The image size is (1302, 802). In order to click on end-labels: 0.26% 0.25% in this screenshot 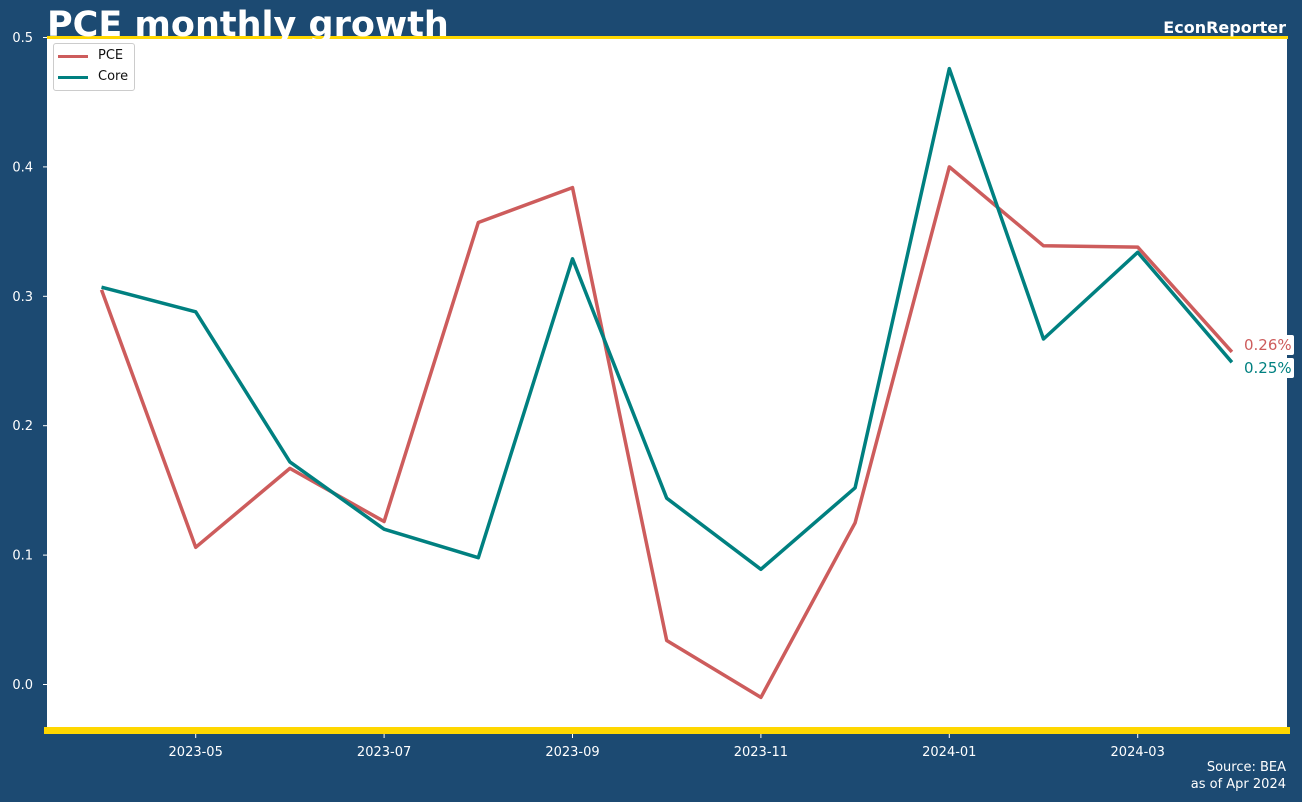, I will do `click(1268, 356)`.